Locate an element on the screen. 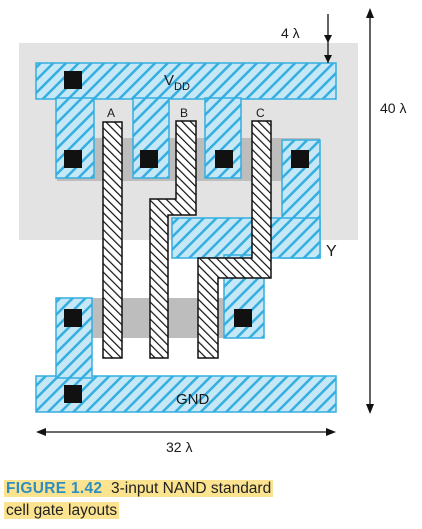  caption-text-line2: cell gate layouts is located at coordinates (62, 510).